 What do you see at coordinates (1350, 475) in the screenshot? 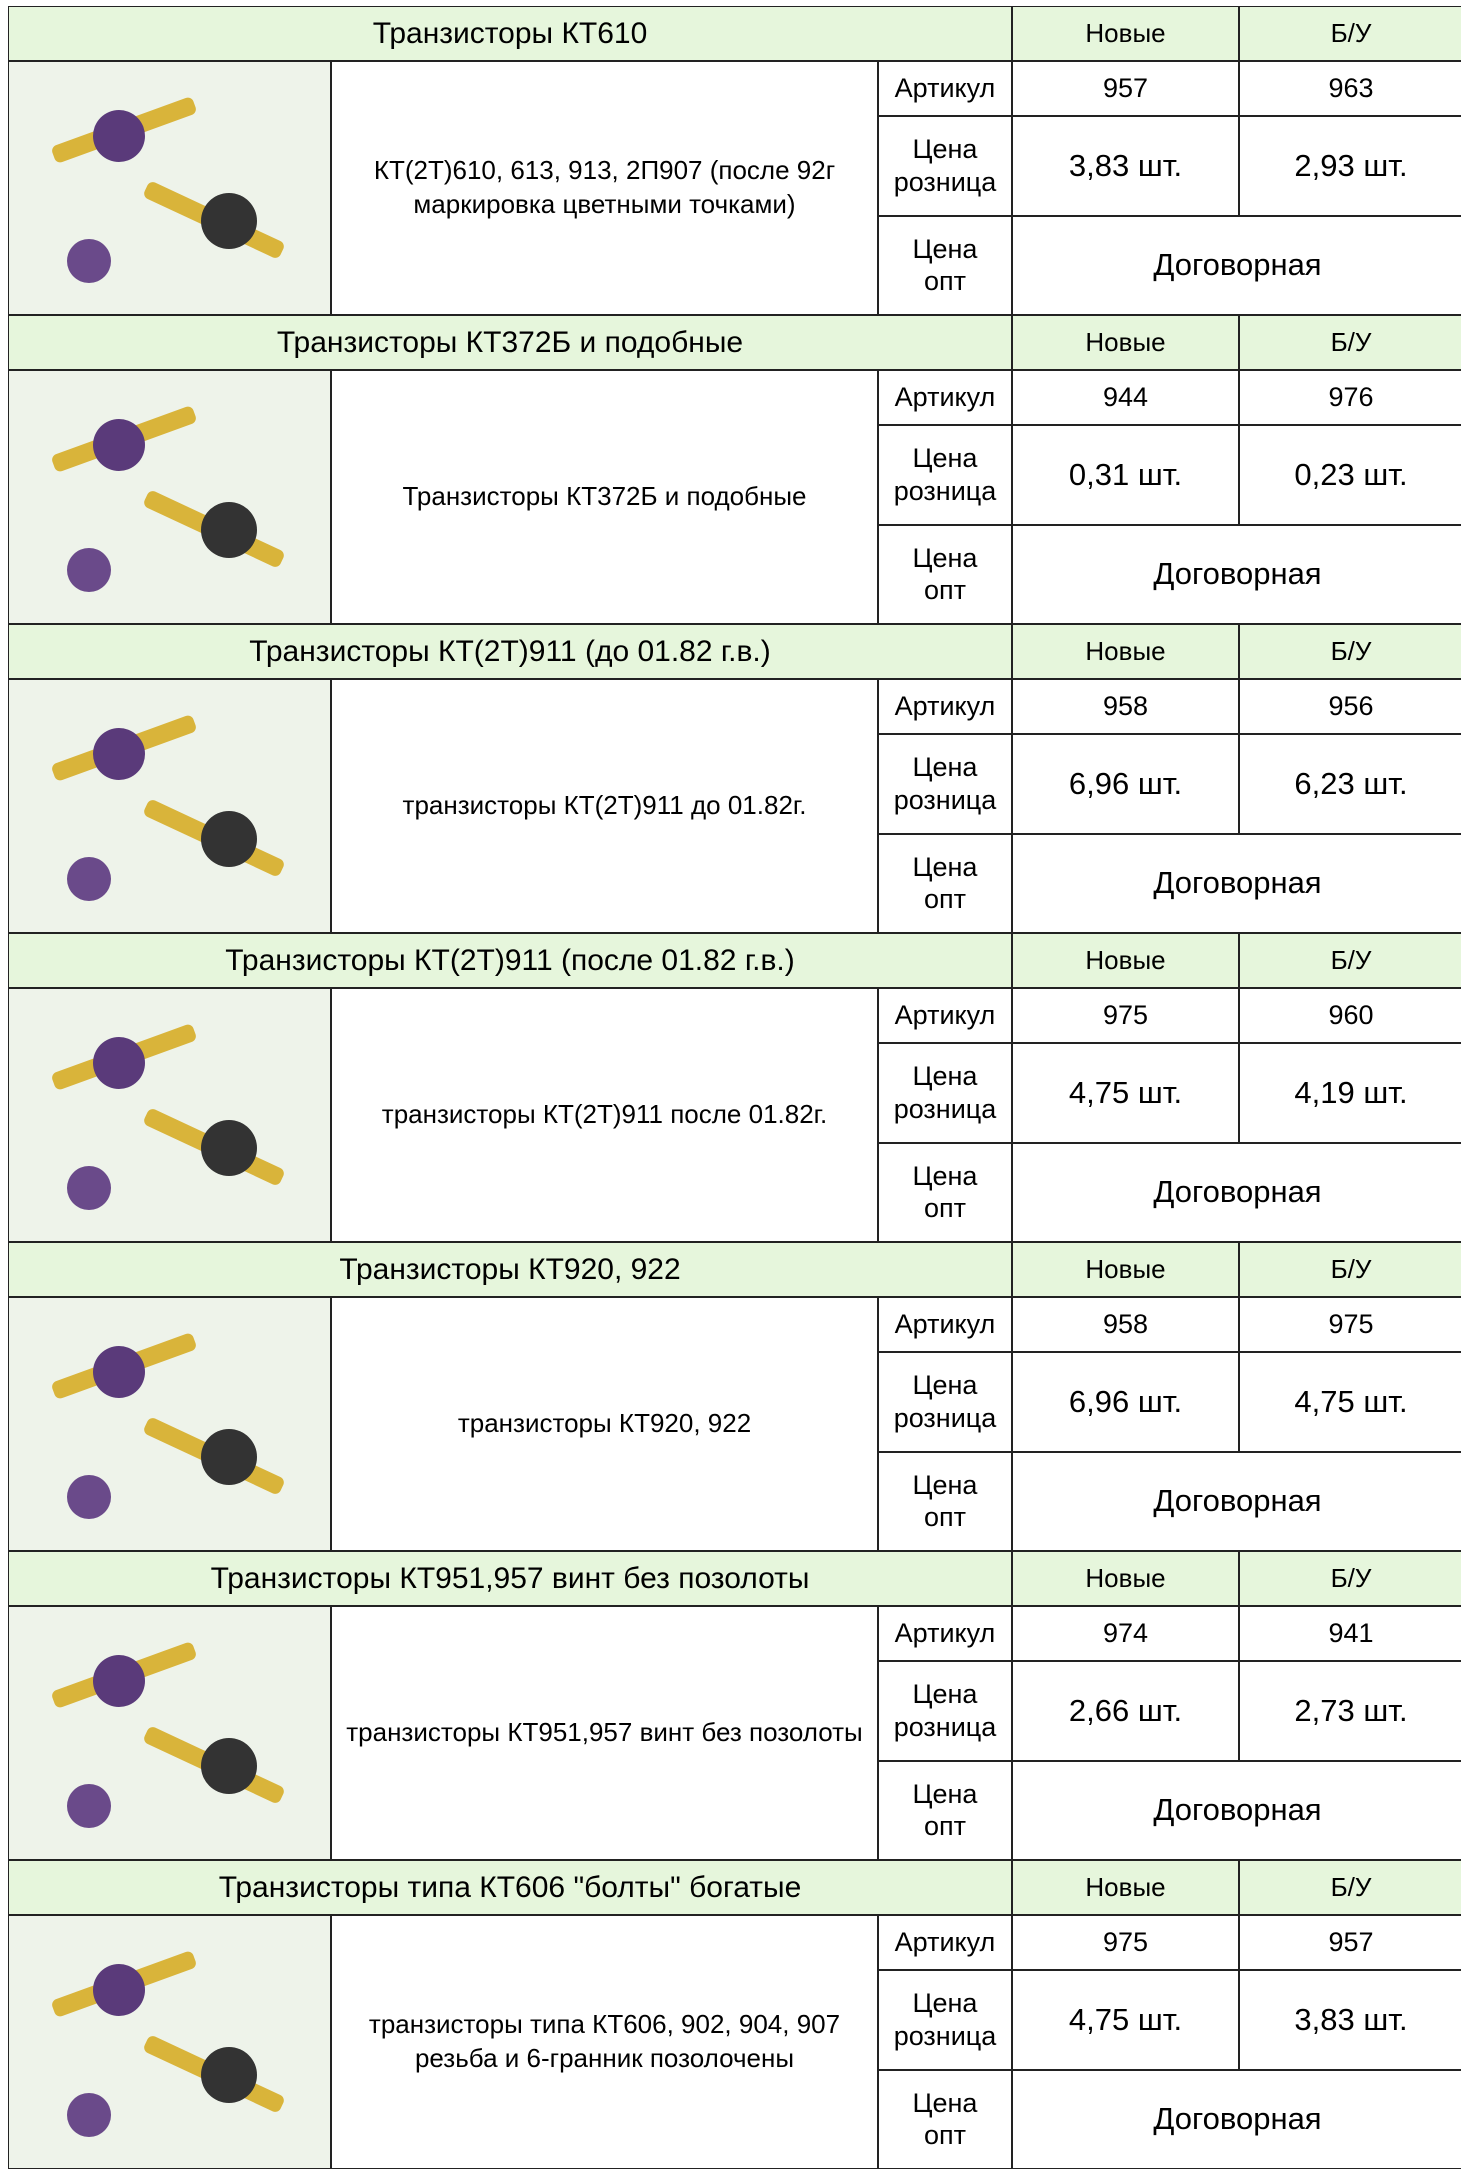
I see `retail-used: 0,23 шт.` at bounding box center [1350, 475].